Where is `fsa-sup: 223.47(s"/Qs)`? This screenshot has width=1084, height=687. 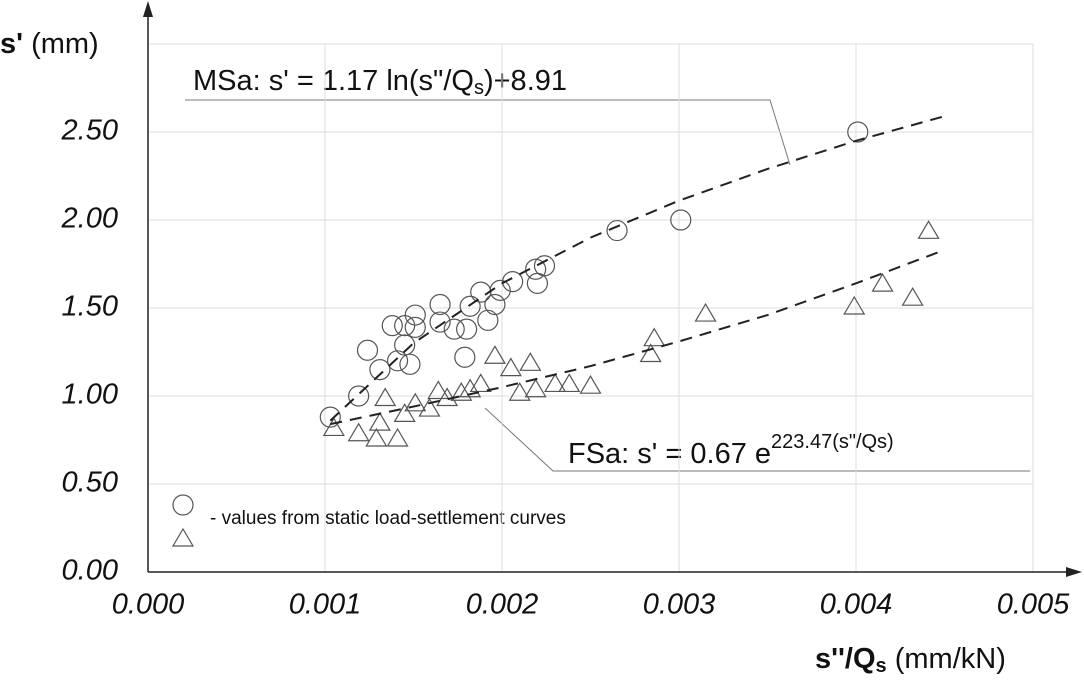 fsa-sup: 223.47(s"/Qs) is located at coordinates (832, 442).